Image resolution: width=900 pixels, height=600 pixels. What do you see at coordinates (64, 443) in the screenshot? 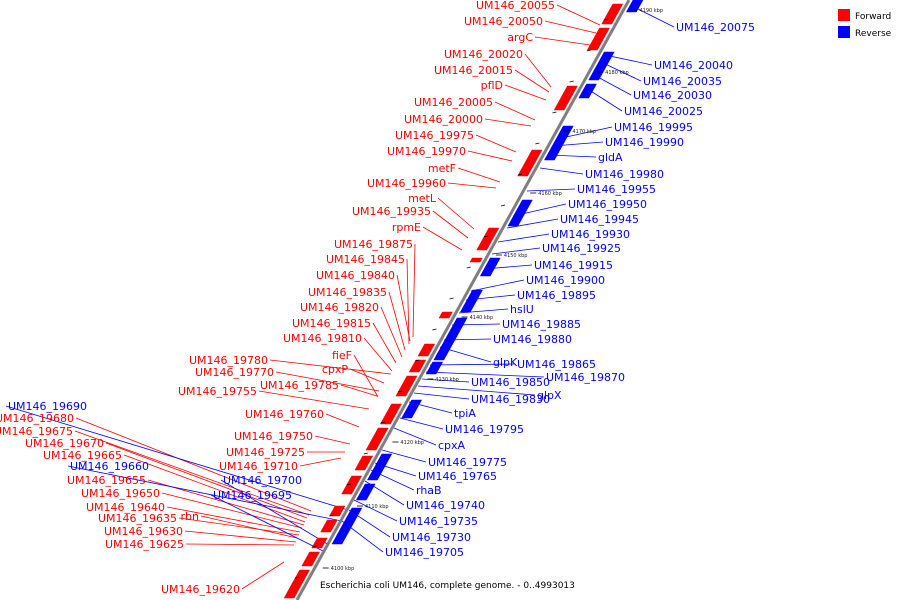
I see `forward-gene-label: UM146_19670` at bounding box center [64, 443].